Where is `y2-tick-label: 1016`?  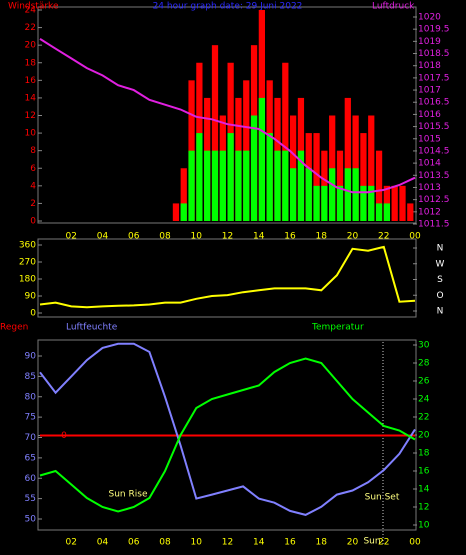
y2-tick-label: 1016 is located at coordinates (429, 115).